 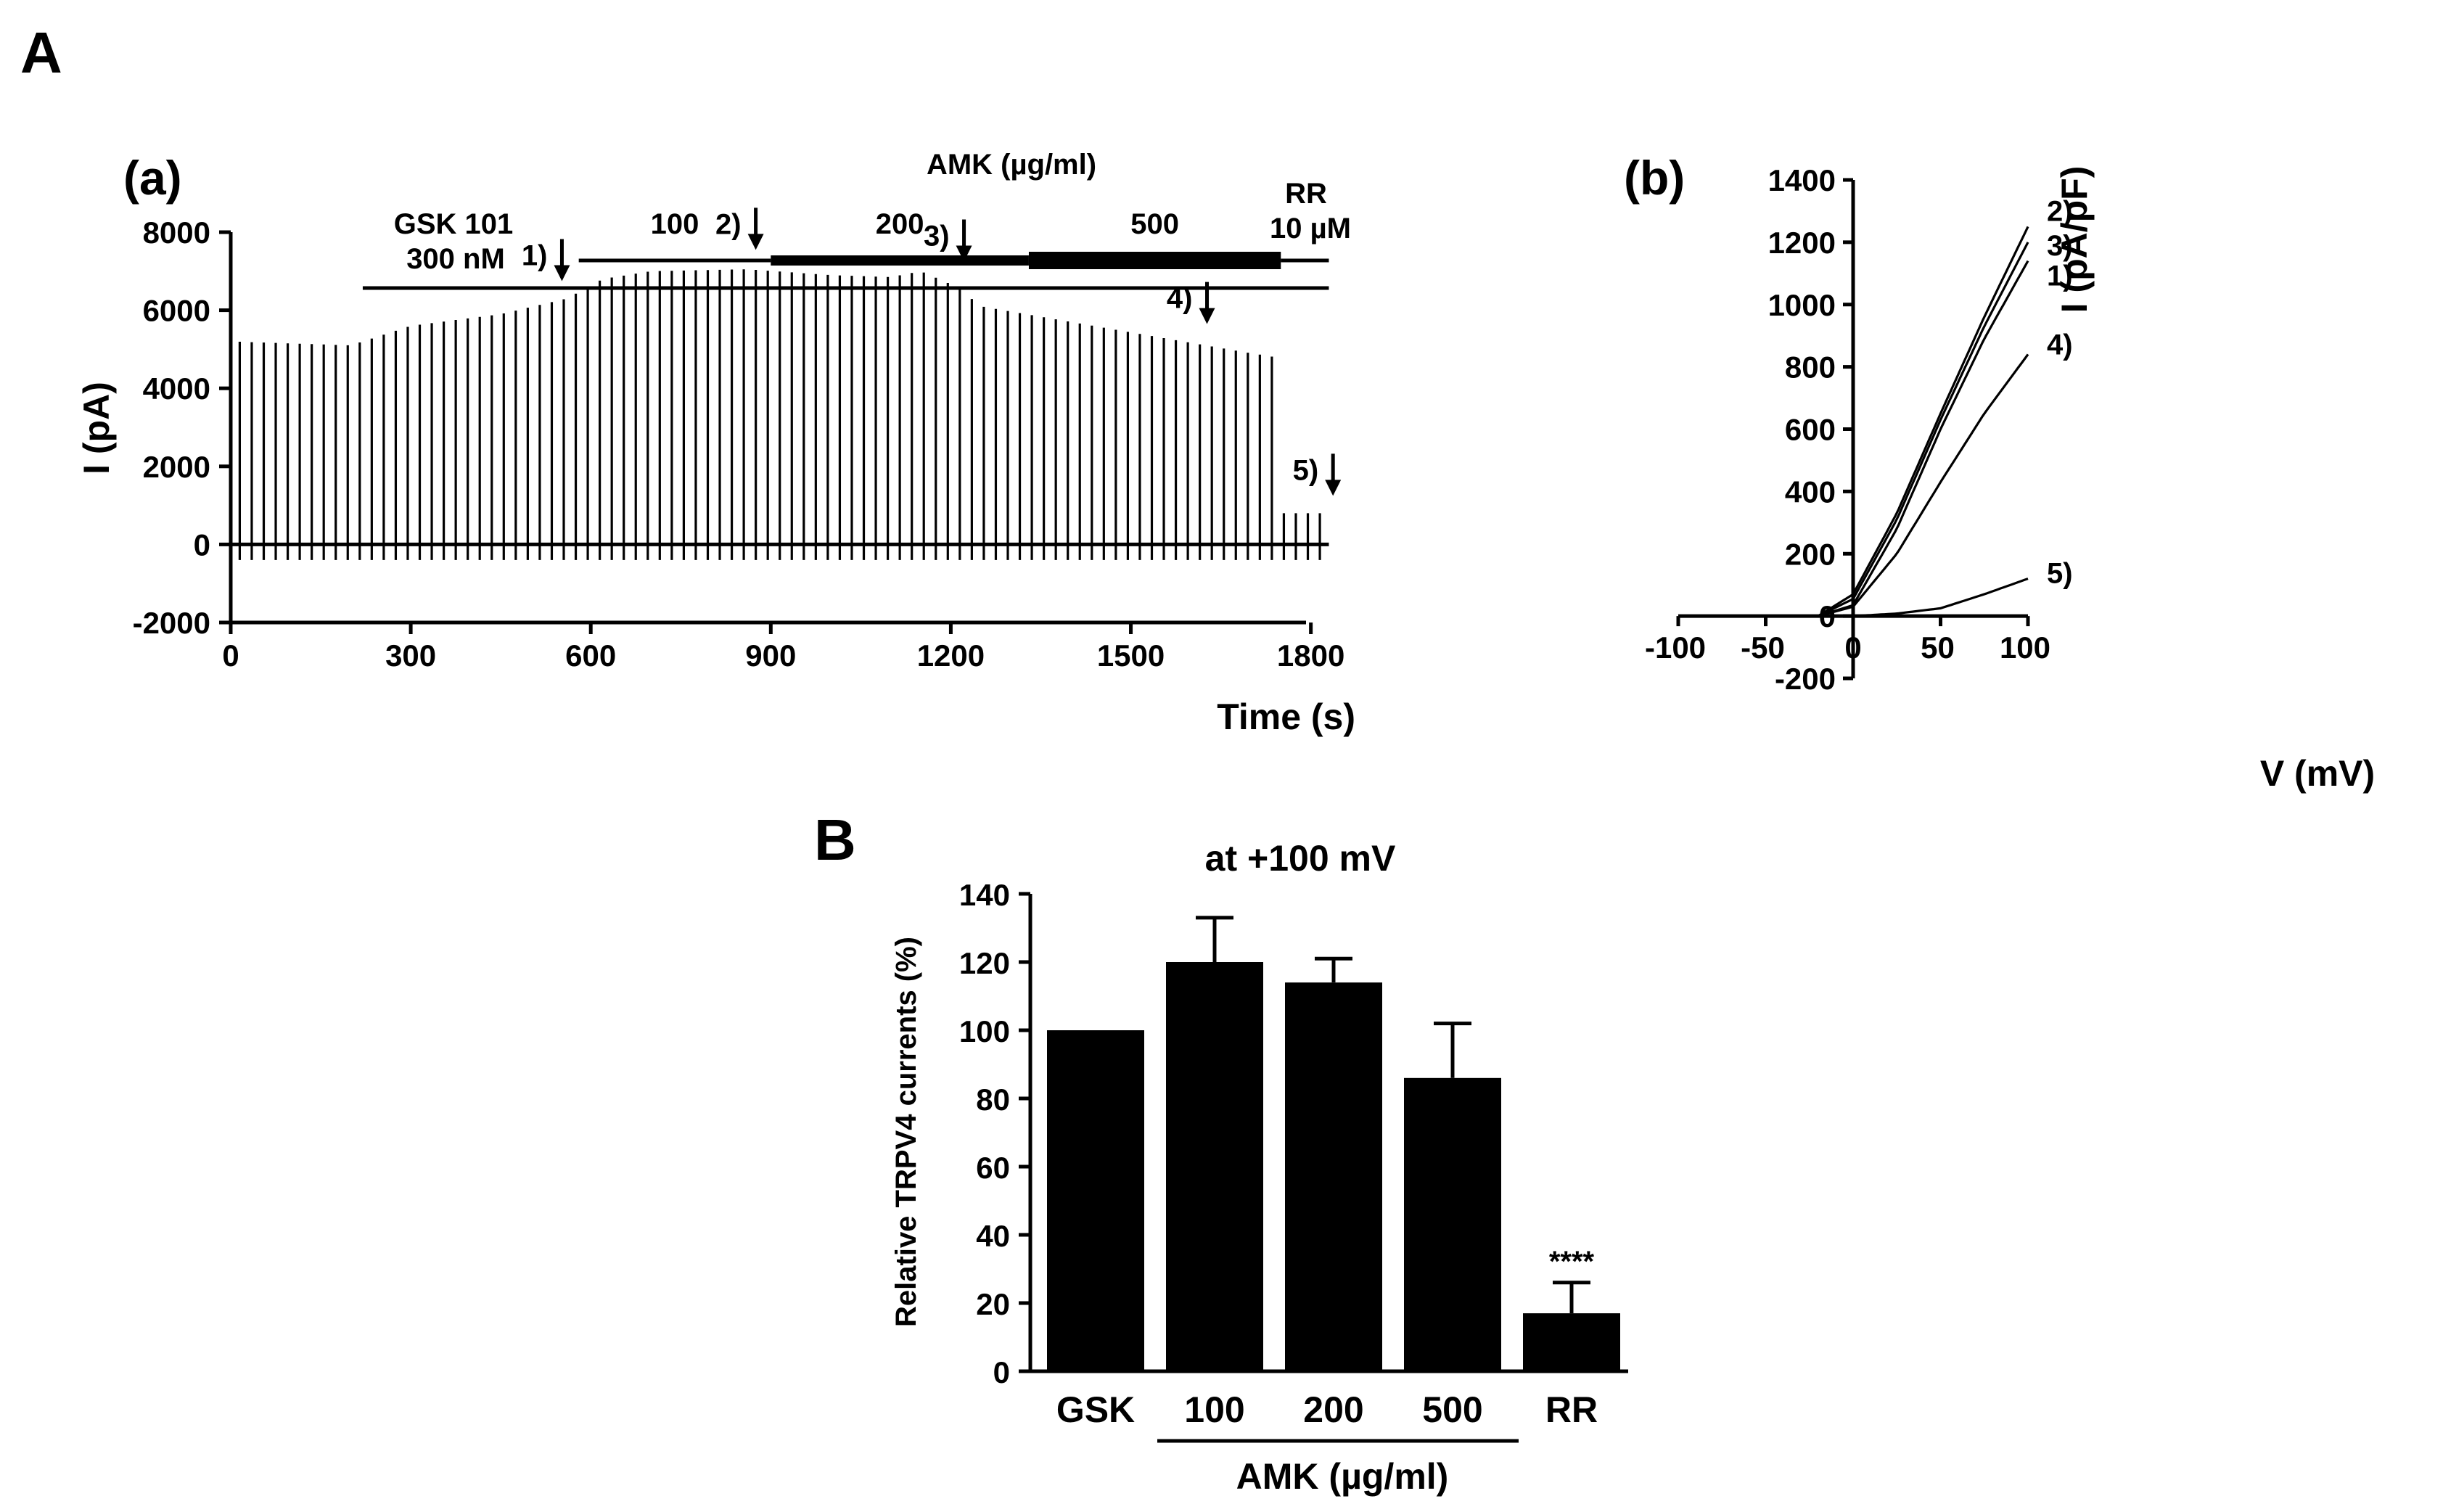 What do you see at coordinates (454, 224) in the screenshot?
I see `gsk-label-line1: GSK 101` at bounding box center [454, 224].